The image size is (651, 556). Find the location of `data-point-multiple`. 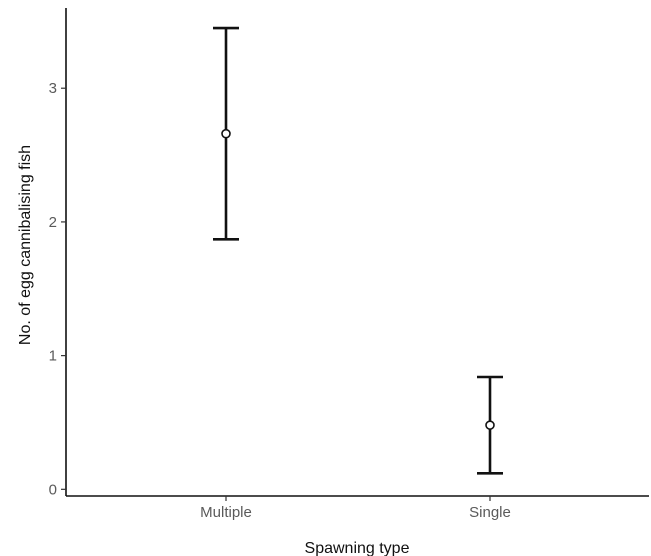

data-point-multiple is located at coordinates (226, 133).